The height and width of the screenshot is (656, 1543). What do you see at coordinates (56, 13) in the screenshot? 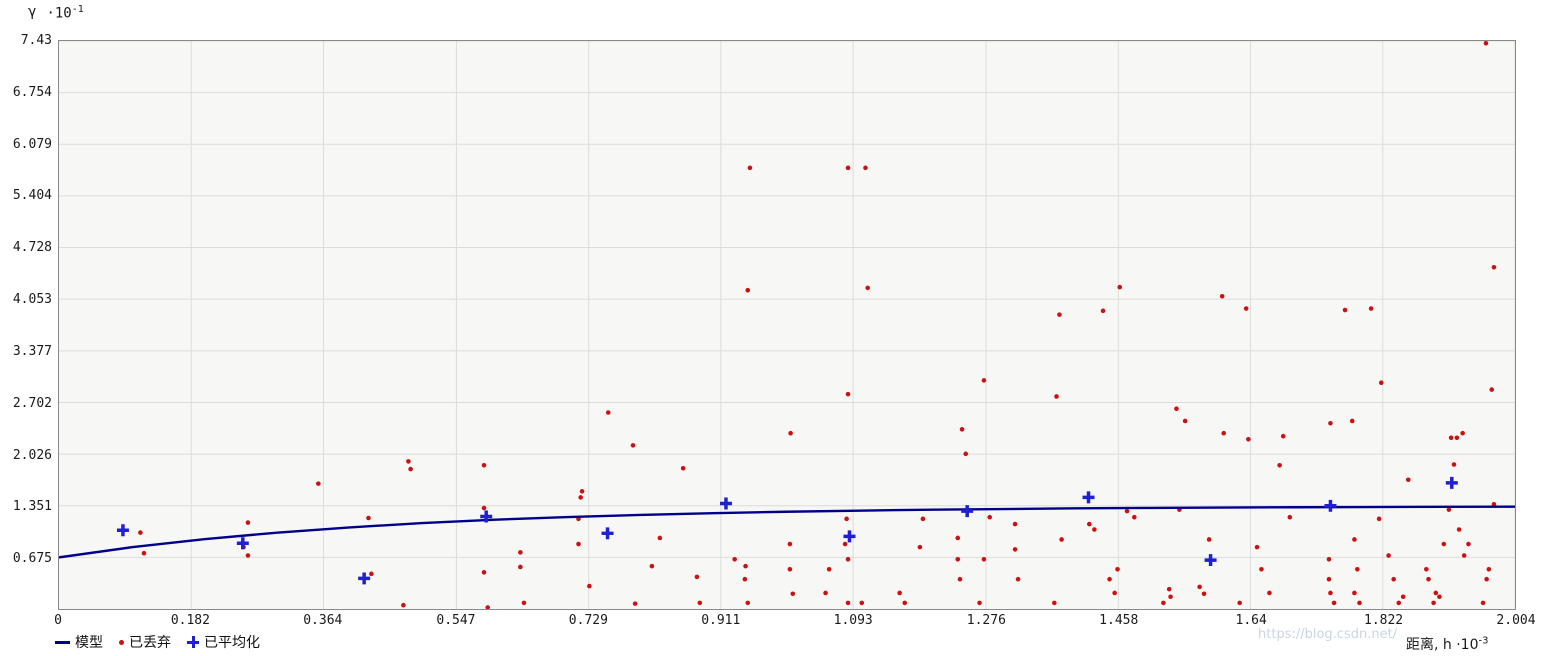
I see `y-axis-title: γ ·10-1` at bounding box center [56, 13].